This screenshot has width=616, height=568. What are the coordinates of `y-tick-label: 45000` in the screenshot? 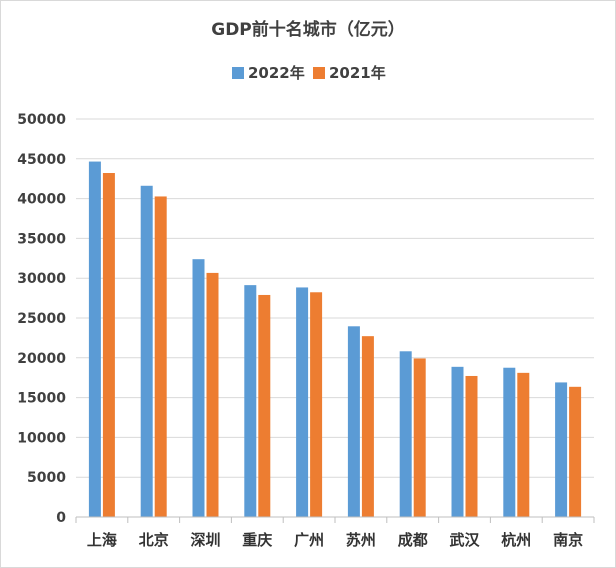 It's located at (41, 160).